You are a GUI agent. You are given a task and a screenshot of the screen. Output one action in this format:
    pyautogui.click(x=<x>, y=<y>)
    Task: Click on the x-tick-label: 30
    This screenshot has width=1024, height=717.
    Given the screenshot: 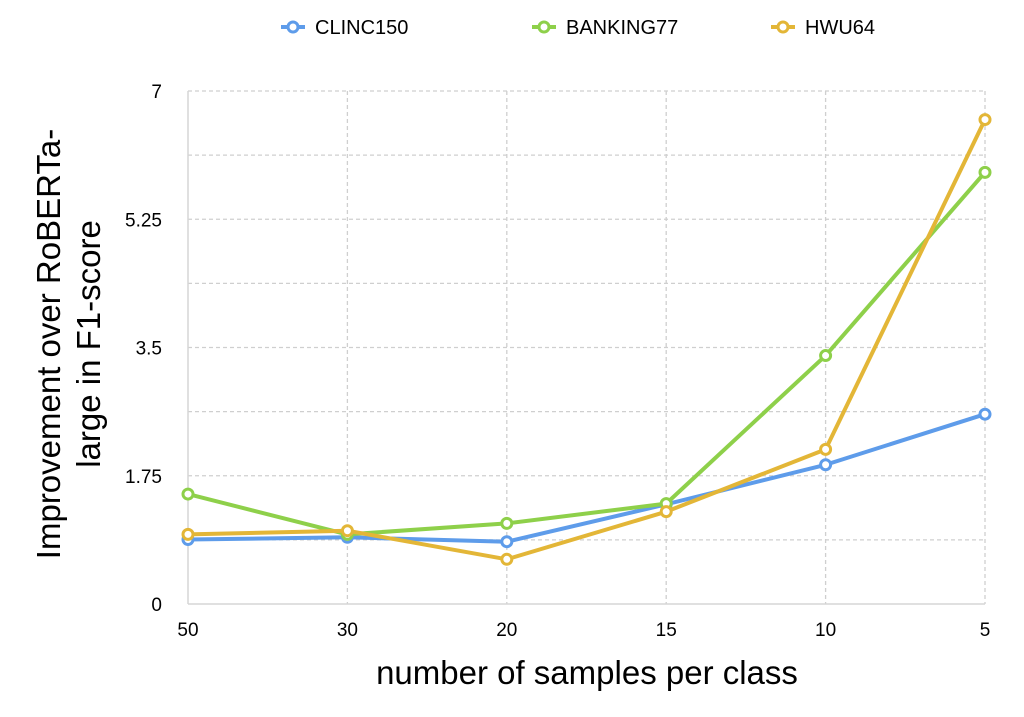 What is the action you would take?
    pyautogui.click(x=347, y=630)
    